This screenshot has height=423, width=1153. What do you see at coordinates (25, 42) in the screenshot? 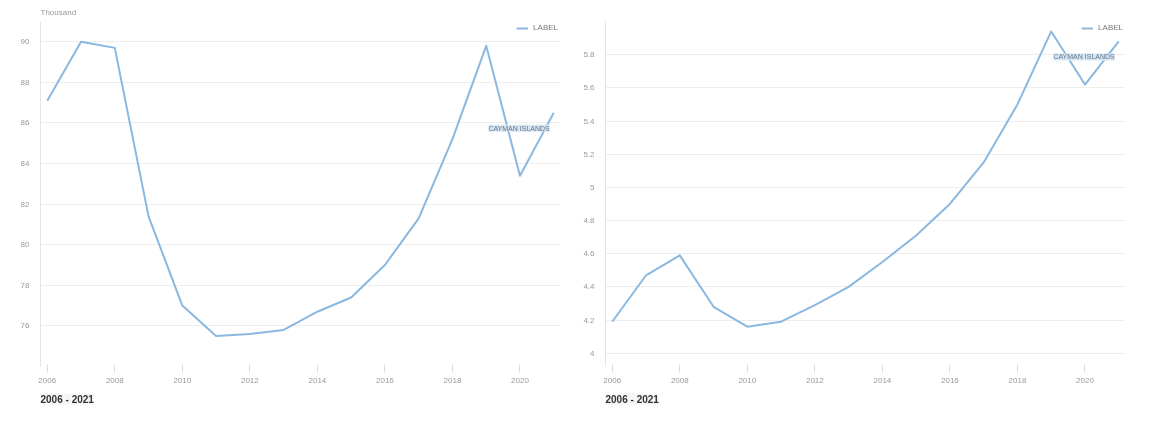
I see `y-tick-label: 90` at bounding box center [25, 42].